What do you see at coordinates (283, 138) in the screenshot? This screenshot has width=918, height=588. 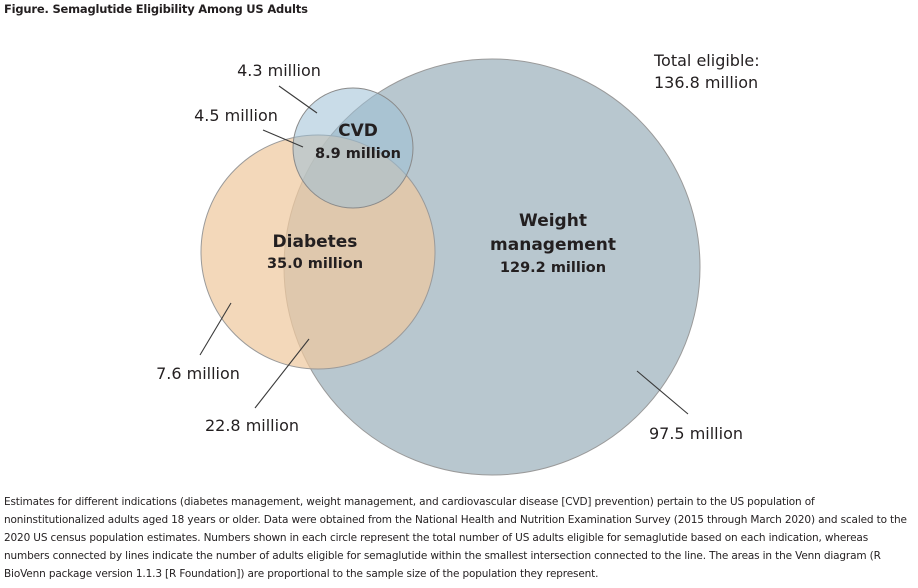 I see `leader-line-all-three` at bounding box center [283, 138].